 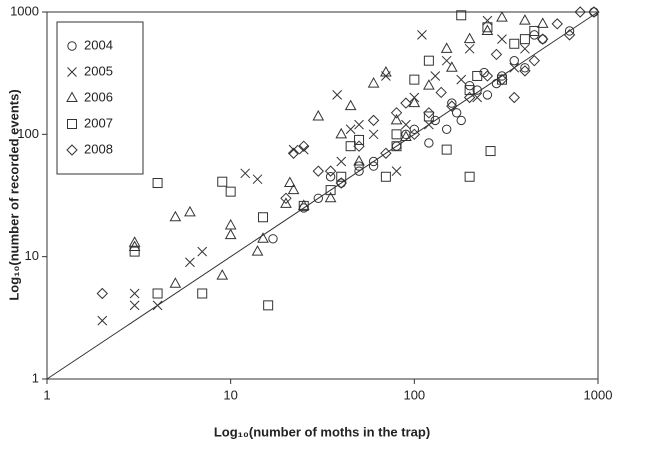 I want to click on legend-label: 2008, so click(x=98, y=148).